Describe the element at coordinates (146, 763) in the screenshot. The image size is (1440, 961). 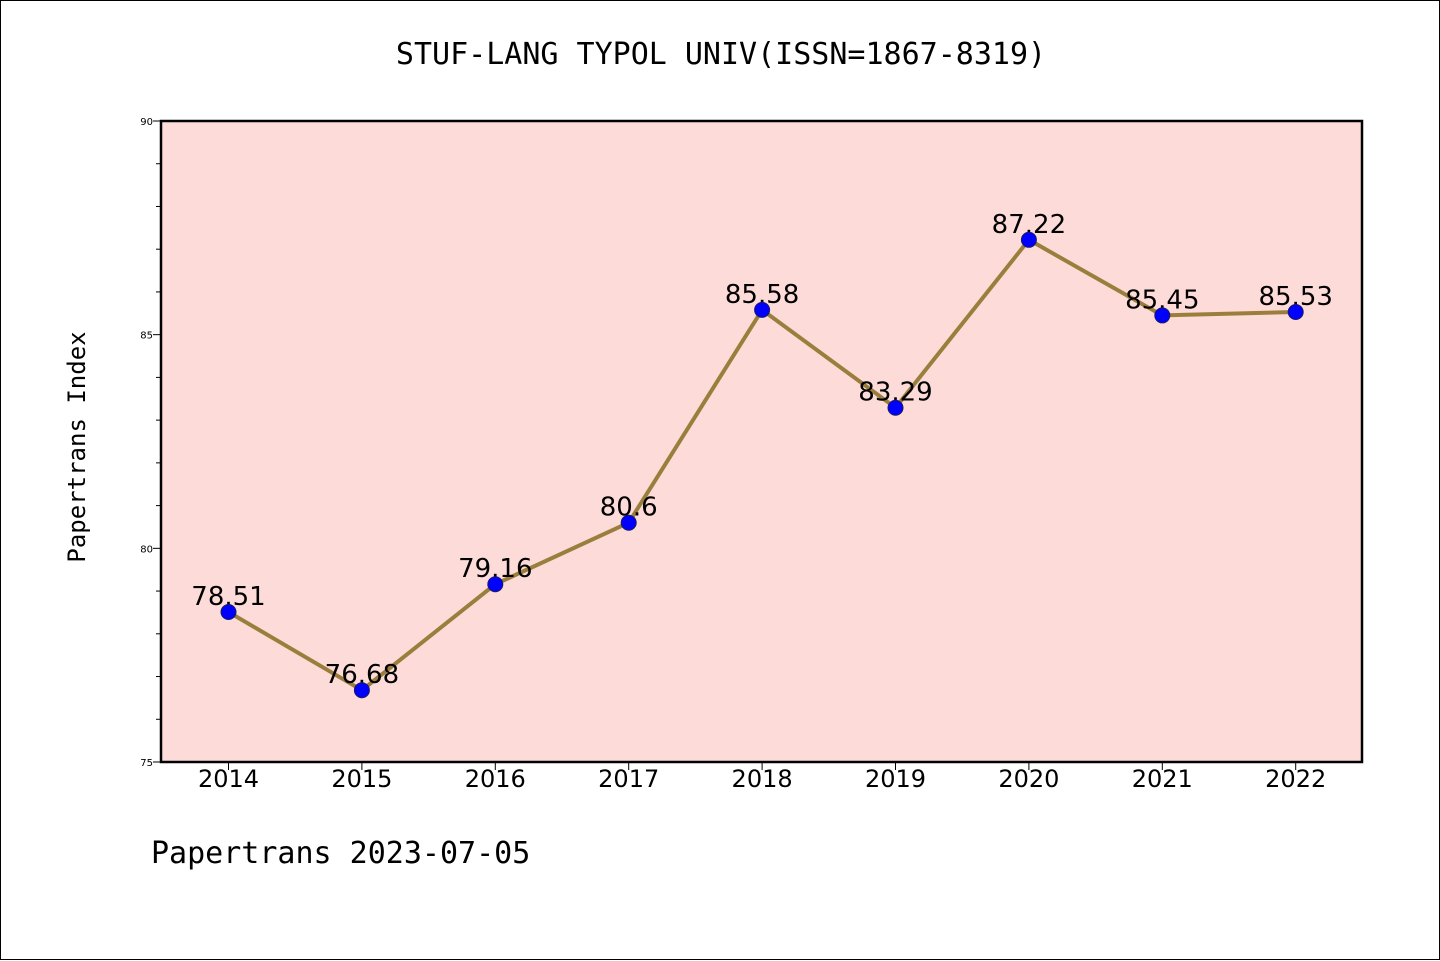
I see `y-tick-label: 75` at that location.